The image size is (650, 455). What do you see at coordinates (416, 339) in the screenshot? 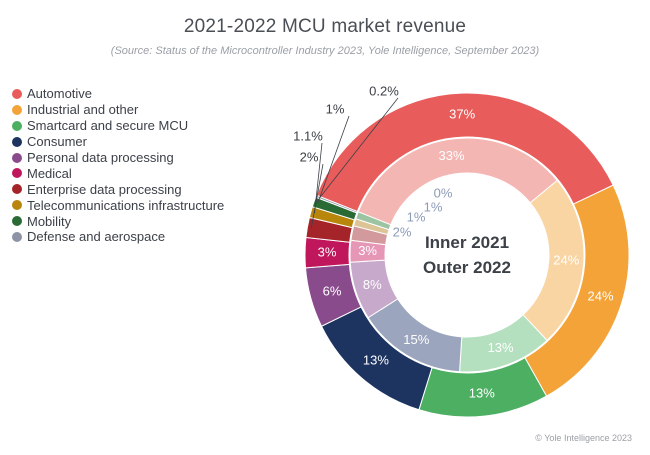
I see `inner-label-consumer: 15%` at bounding box center [416, 339].